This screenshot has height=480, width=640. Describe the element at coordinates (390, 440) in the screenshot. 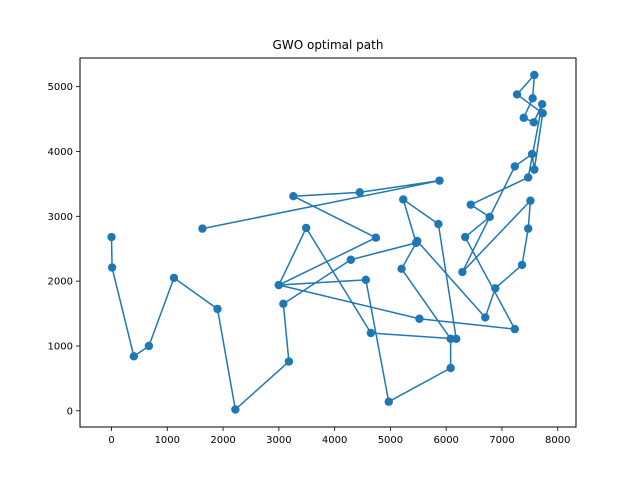

I see `x-tick-label: 5000` at that location.